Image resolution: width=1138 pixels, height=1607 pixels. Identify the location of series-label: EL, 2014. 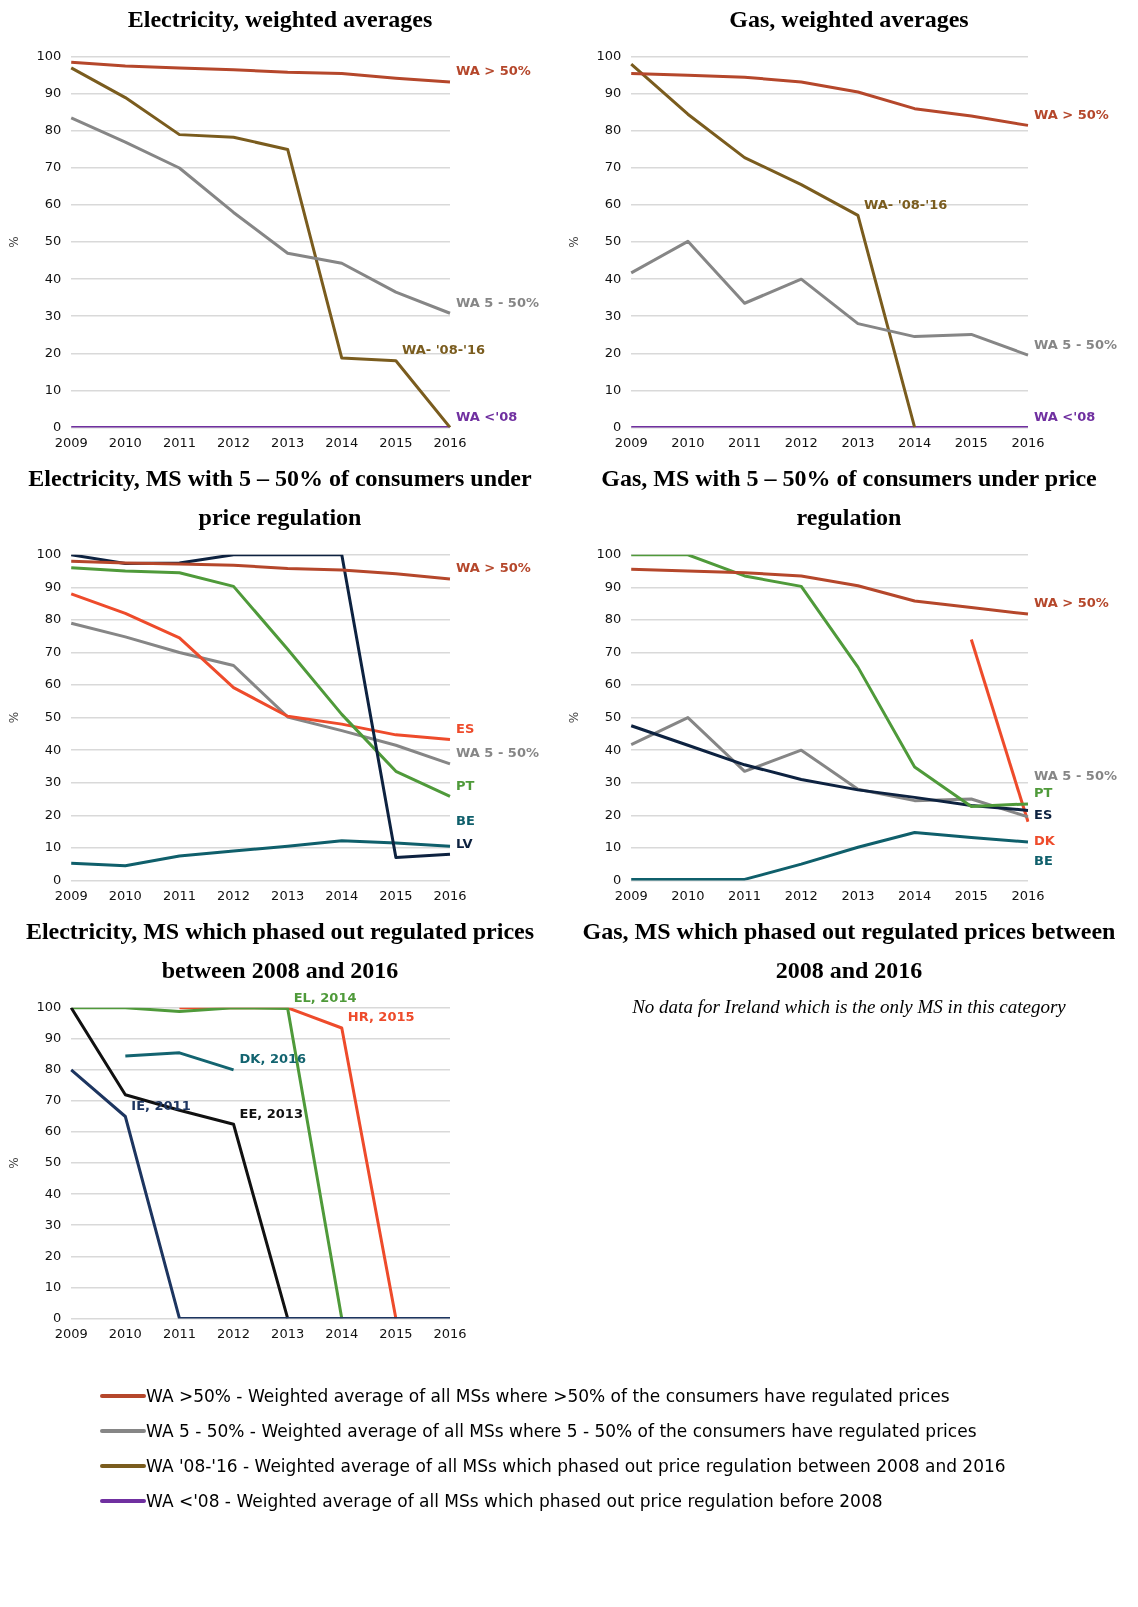
(325, 997).